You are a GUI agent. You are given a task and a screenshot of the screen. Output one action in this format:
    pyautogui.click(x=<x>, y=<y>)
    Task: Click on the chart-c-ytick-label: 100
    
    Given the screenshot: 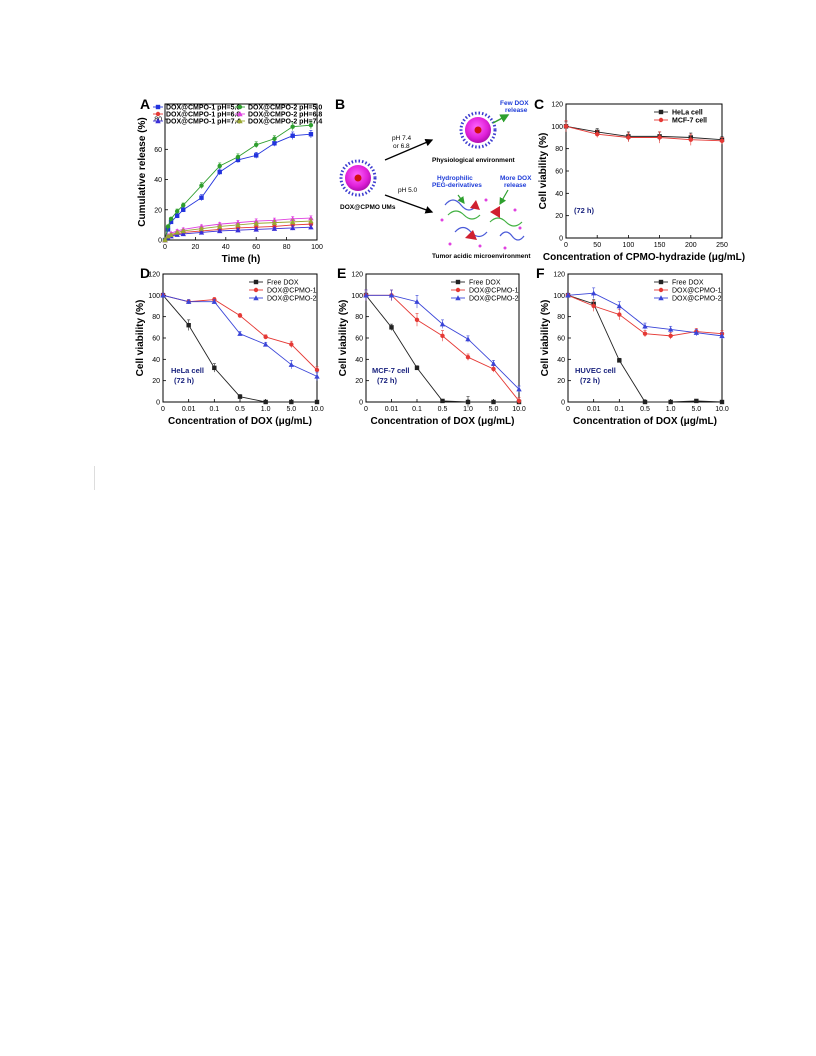 What is the action you would take?
    pyautogui.click(x=557, y=127)
    